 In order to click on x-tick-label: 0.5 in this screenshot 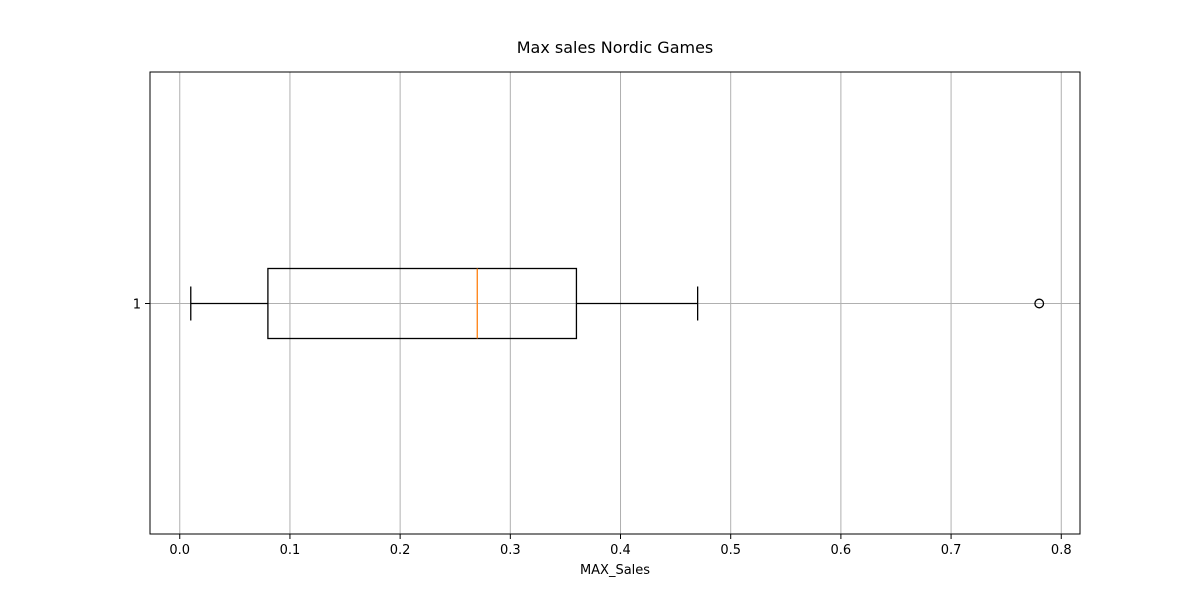, I will do `click(730, 550)`.